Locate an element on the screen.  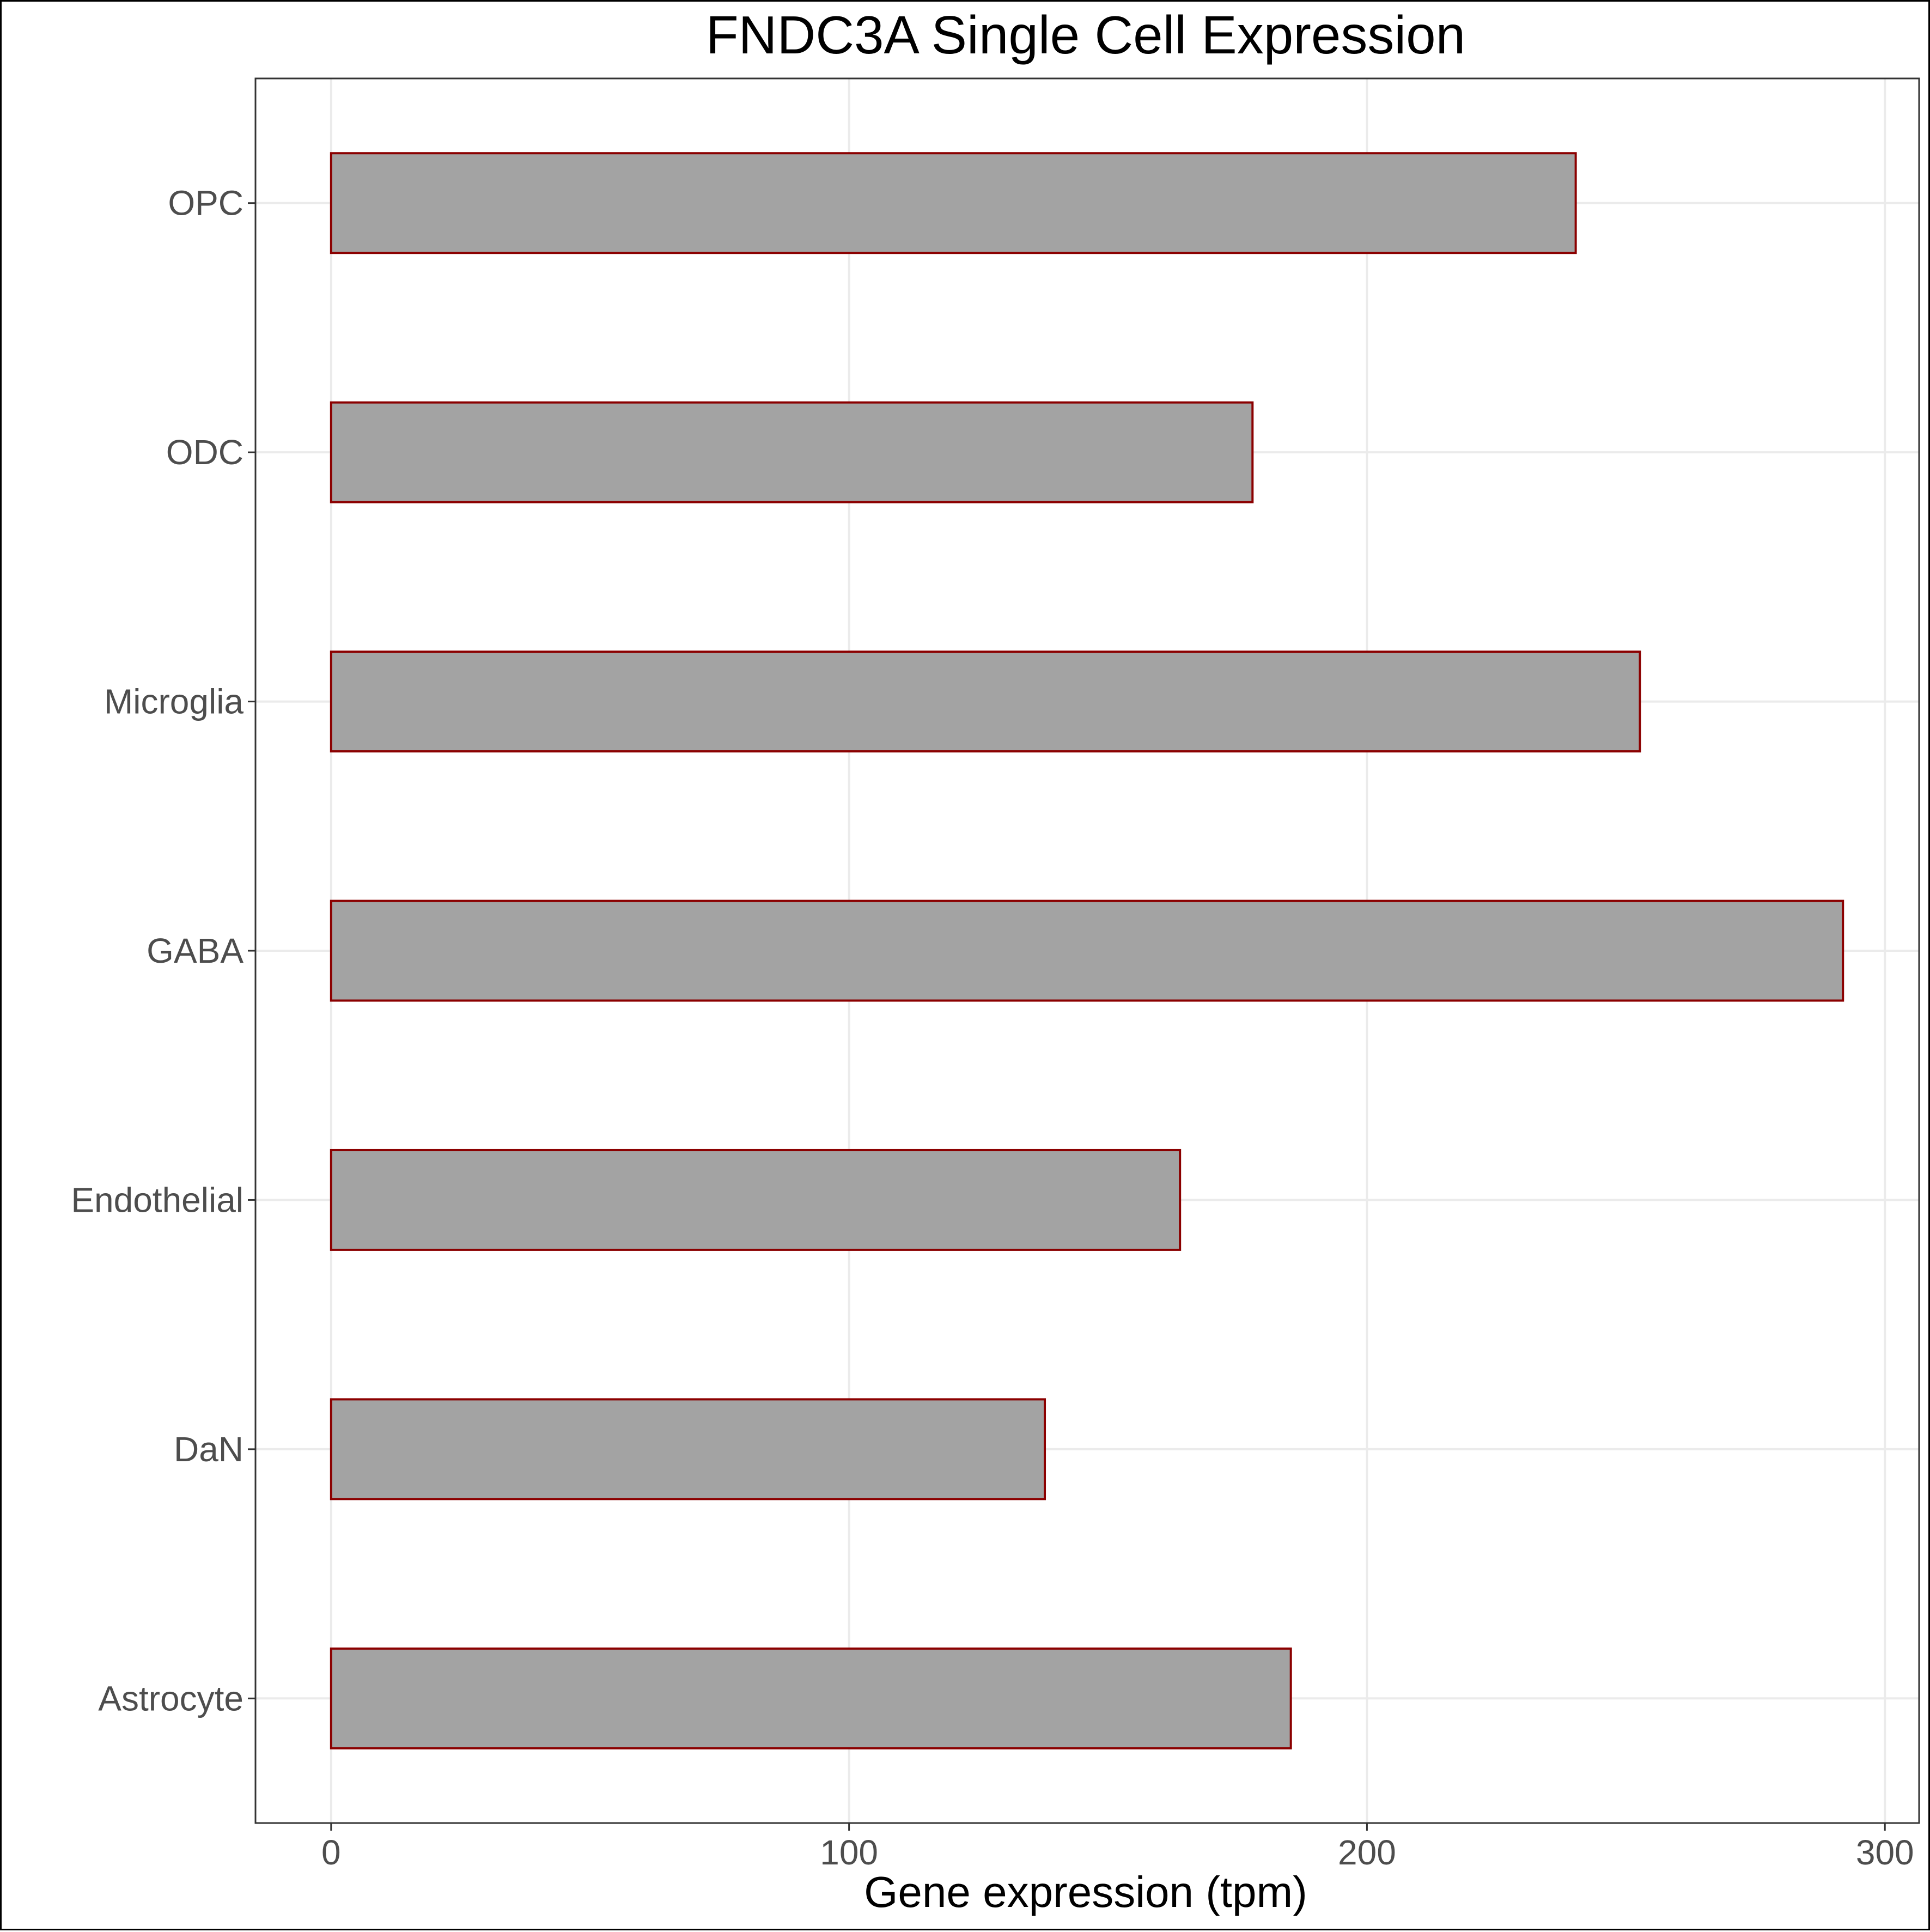
y-tick-label: OPC is located at coordinates (205, 203).